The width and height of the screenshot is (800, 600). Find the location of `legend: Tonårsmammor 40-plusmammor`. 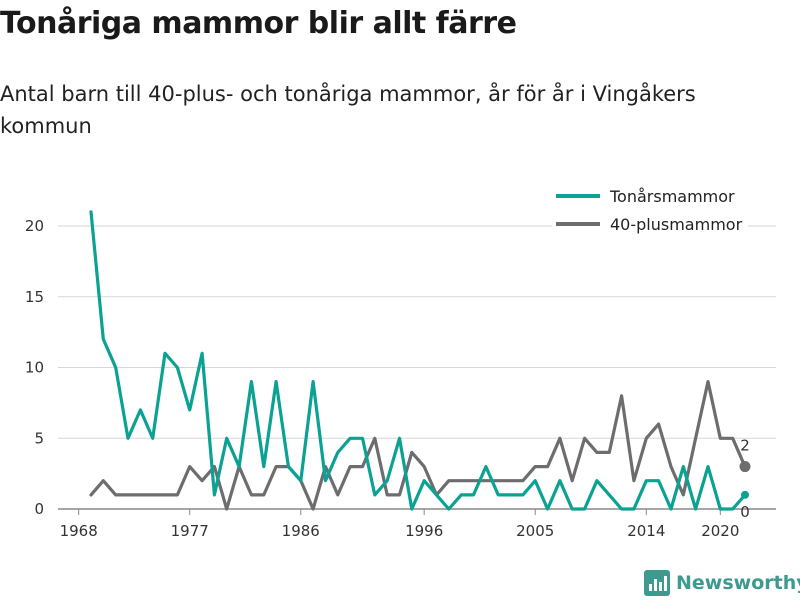

legend: Tonårsmammor 40-plusmammor is located at coordinates (650, 210).